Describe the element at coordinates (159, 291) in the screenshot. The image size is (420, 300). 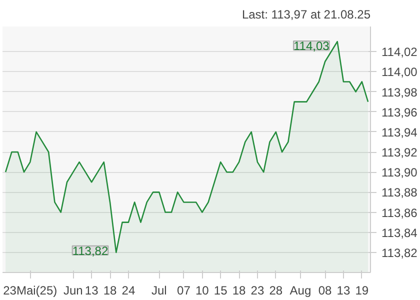
I see `x-tick-label: Jul` at that location.